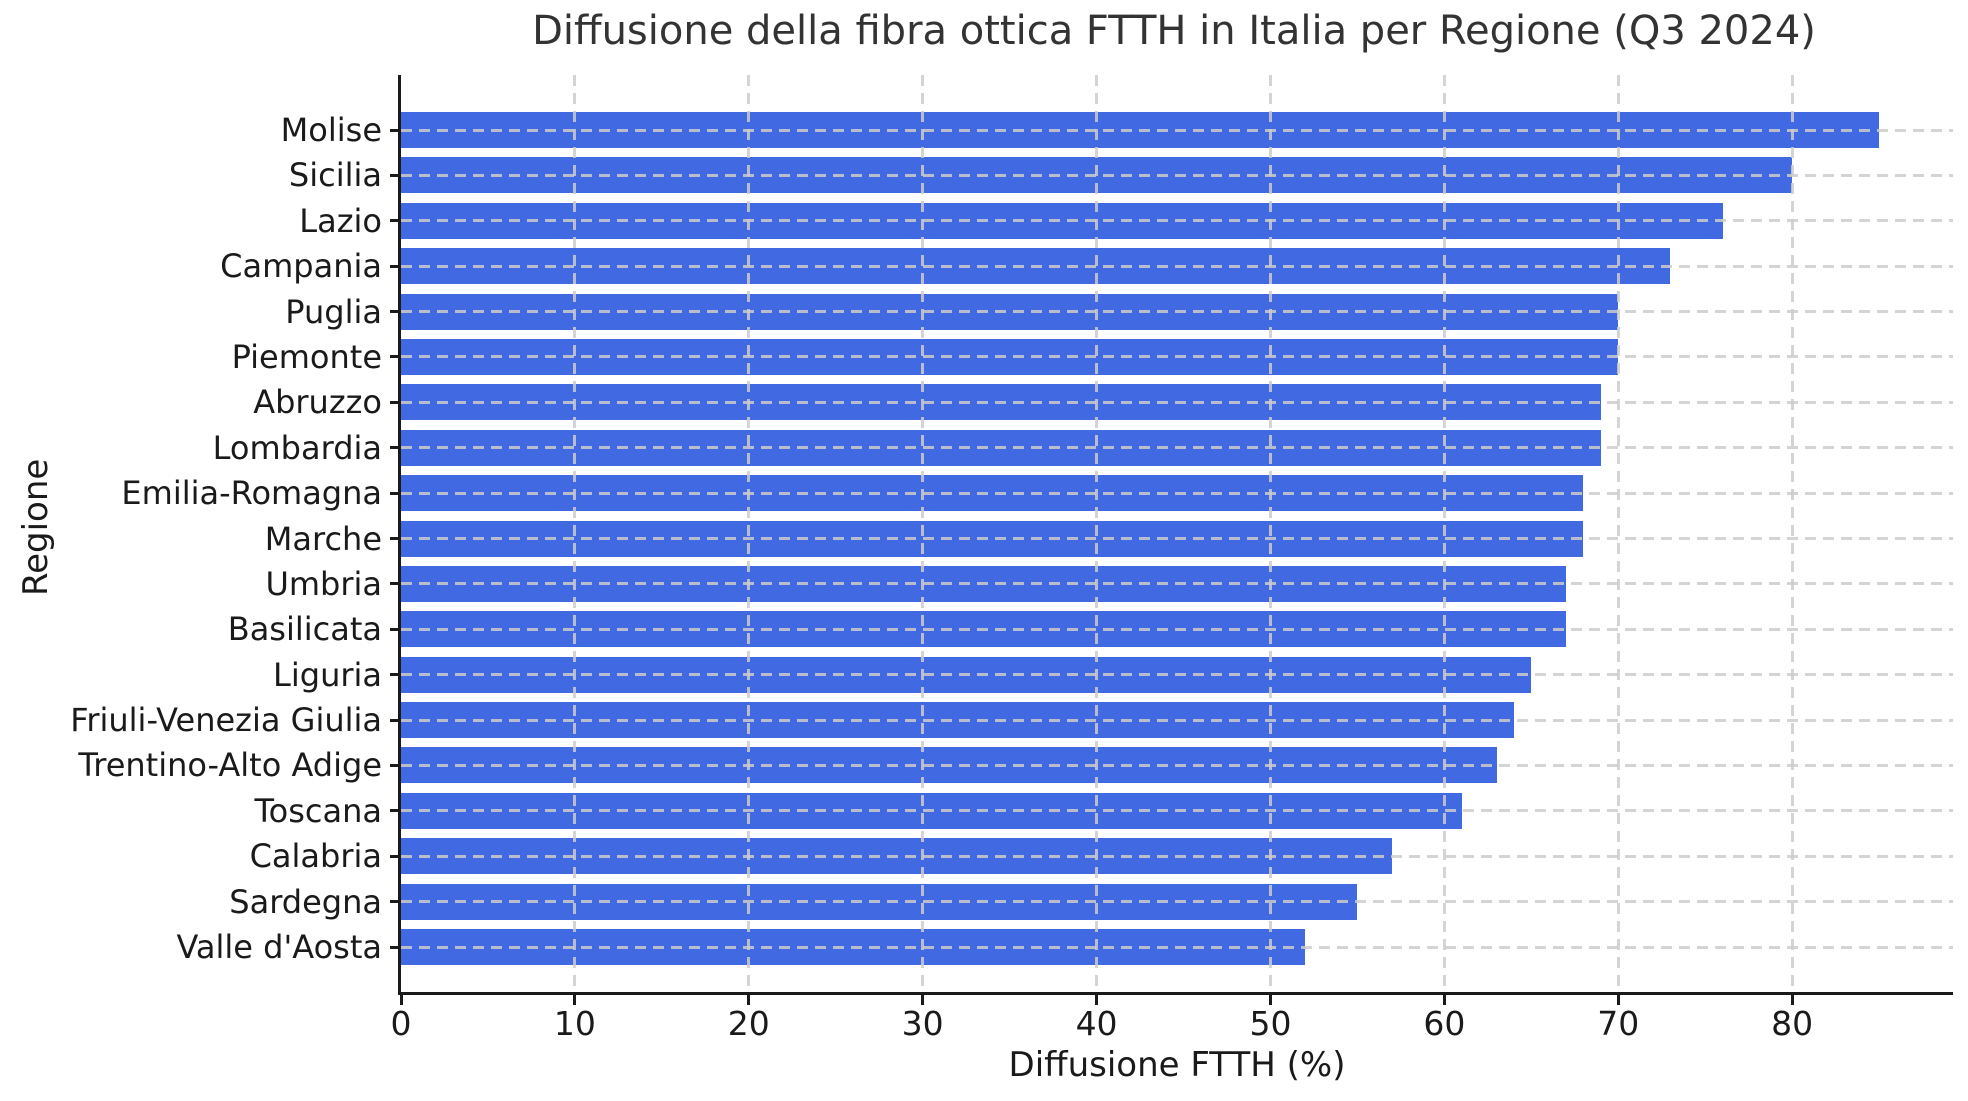 Image resolution: width=1968 pixels, height=1101 pixels. What do you see at coordinates (1444, 1023) in the screenshot?
I see `x-tick-label: 60` at bounding box center [1444, 1023].